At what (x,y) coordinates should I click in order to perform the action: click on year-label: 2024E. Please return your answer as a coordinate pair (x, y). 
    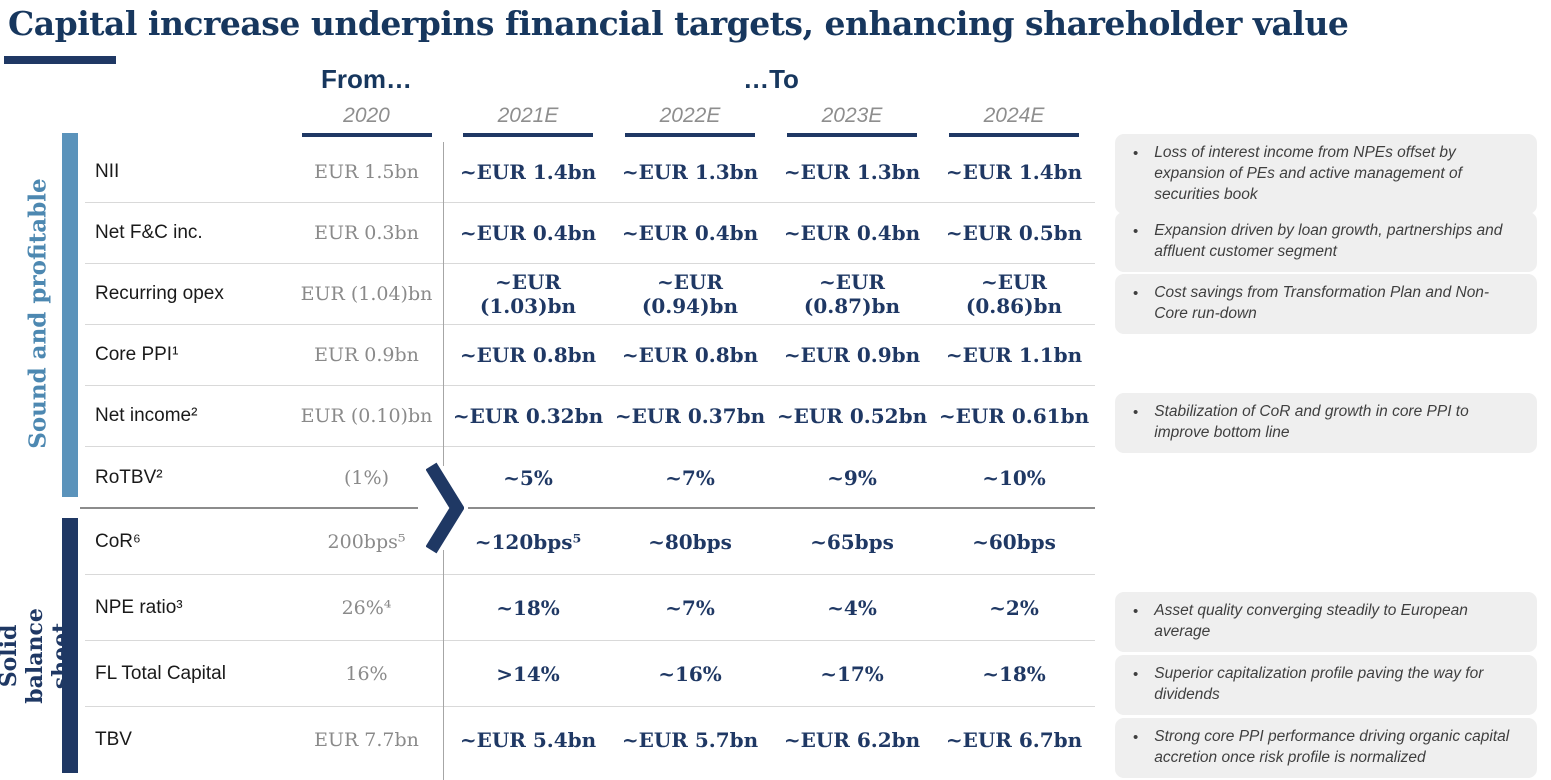
    Looking at the image, I should click on (1014, 115).